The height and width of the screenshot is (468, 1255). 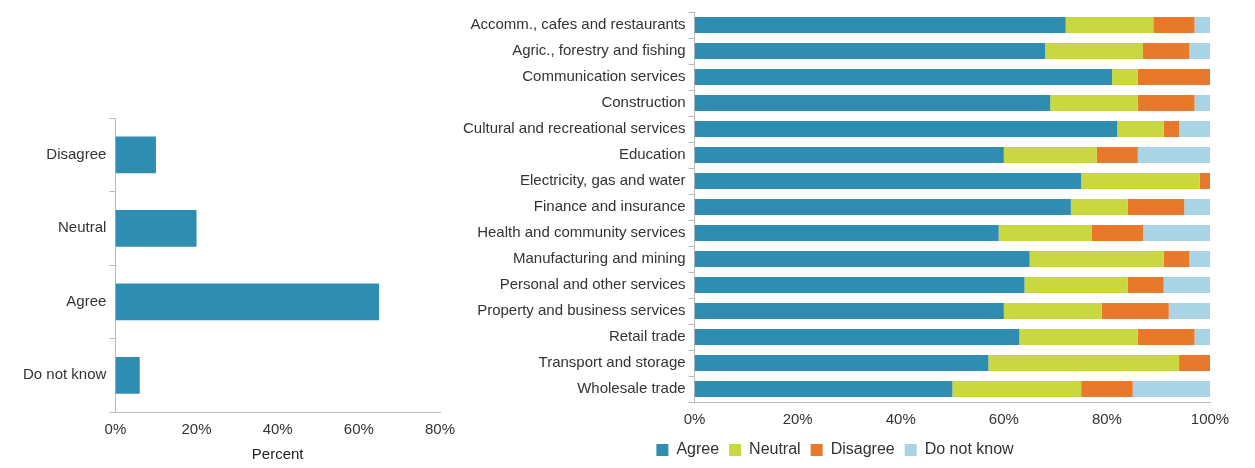 What do you see at coordinates (612, 362) in the screenshot?
I see `y-tick-label: Transport and storage` at bounding box center [612, 362].